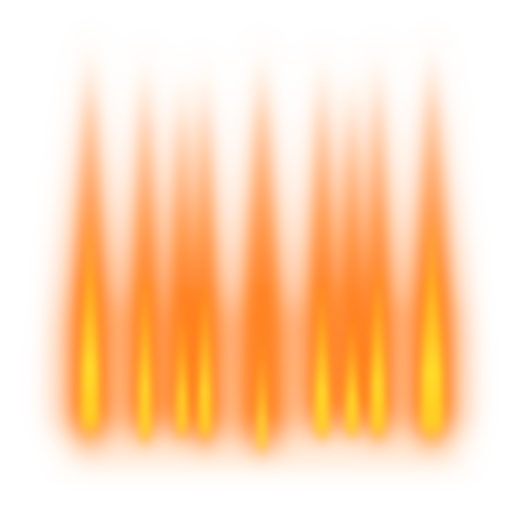  What do you see at coordinates (145, 349) in the screenshot?
I see `flame-2-core` at bounding box center [145, 349].